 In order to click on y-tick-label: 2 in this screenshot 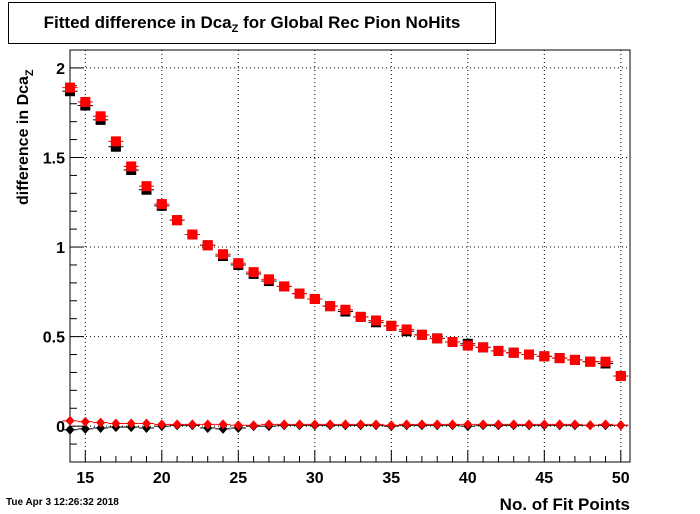, I will do `click(60, 69)`.